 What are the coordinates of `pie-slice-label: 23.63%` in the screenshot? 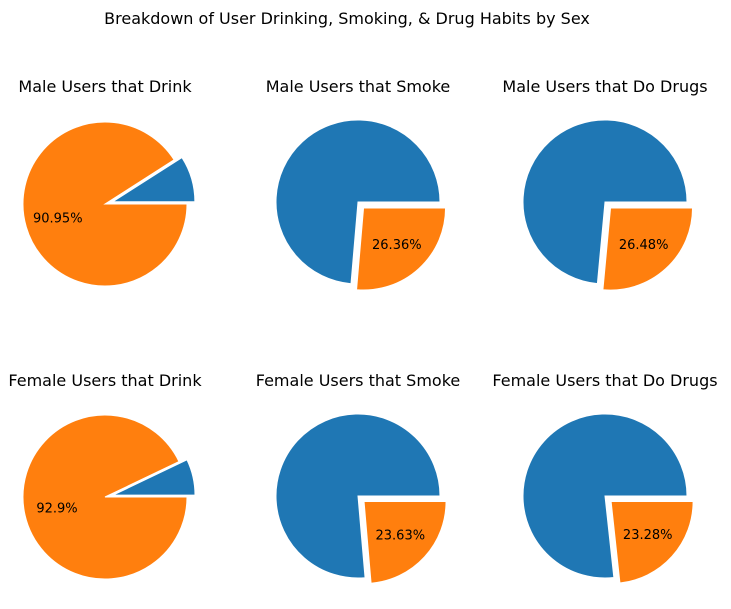 It's located at (401, 535).